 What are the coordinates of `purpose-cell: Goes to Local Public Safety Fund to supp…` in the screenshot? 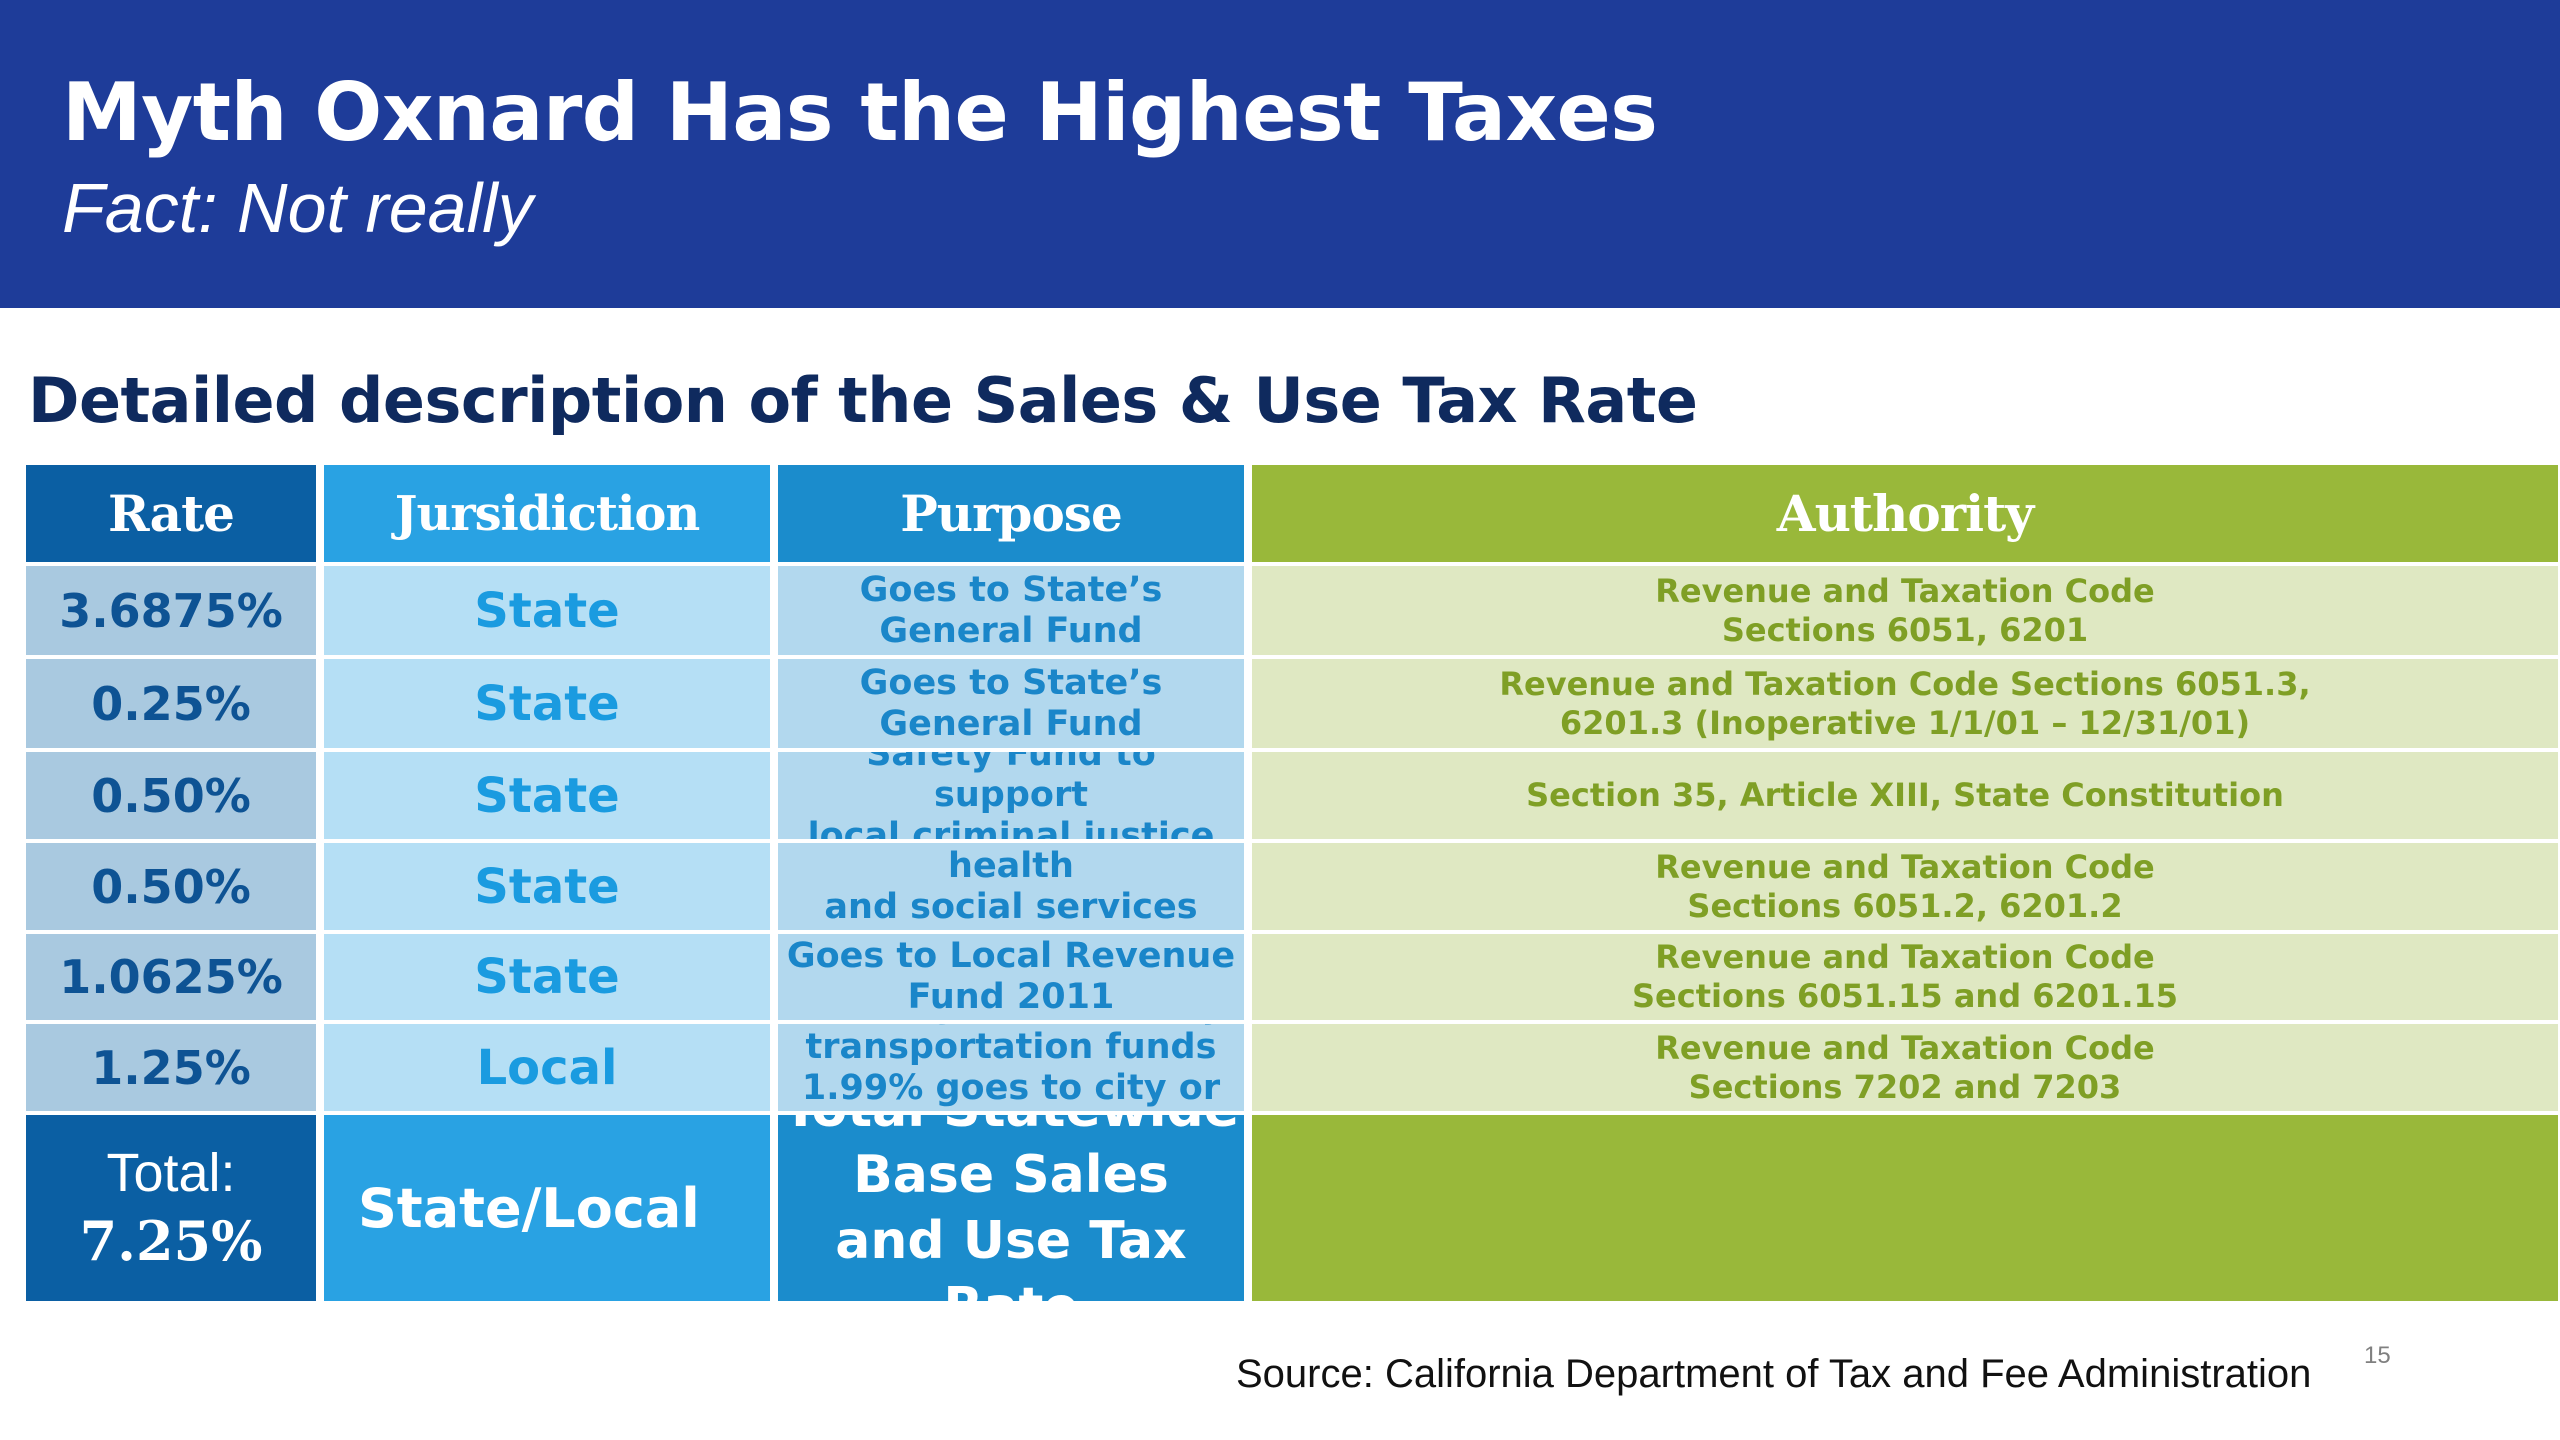 It's located at (1011, 793).